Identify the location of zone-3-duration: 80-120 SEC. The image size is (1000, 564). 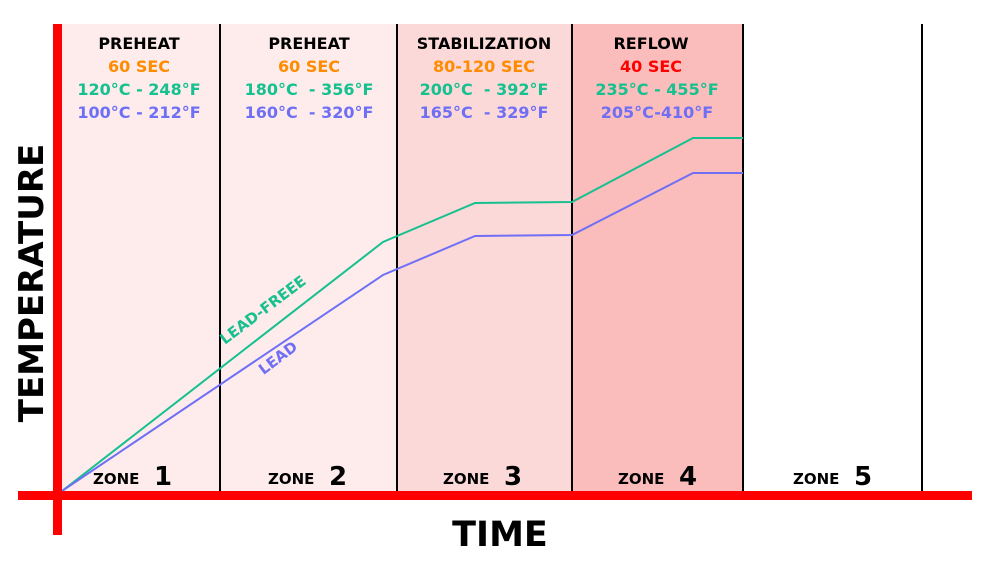
(484, 66).